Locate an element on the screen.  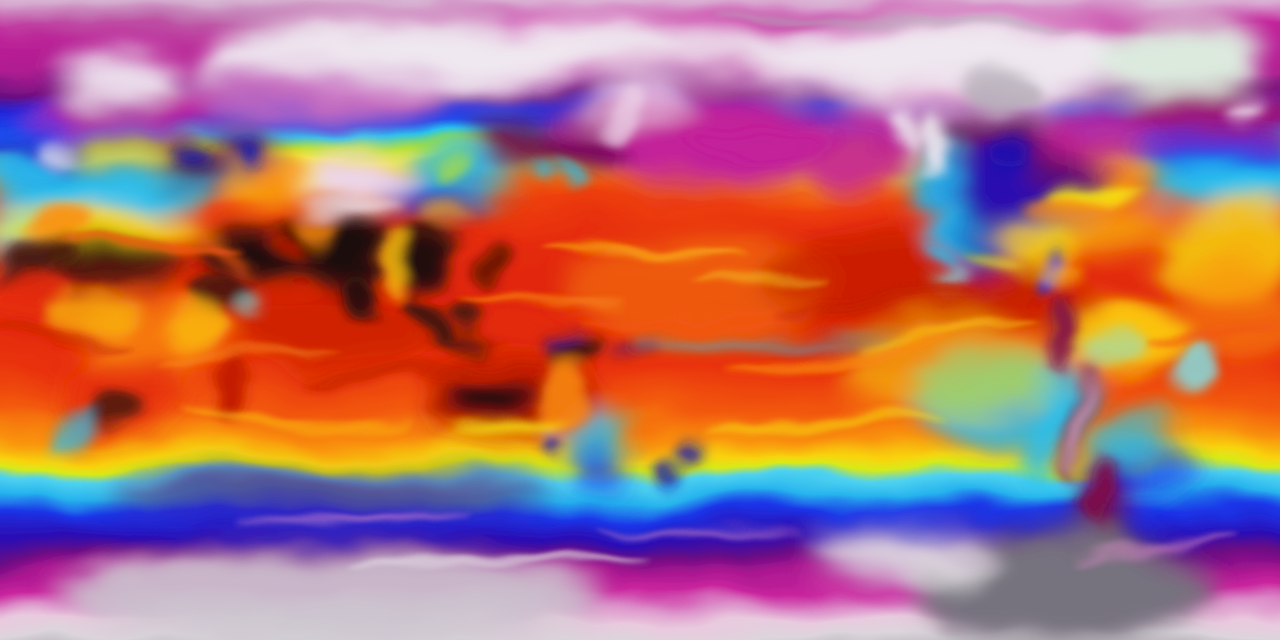
japan-cyan is located at coordinates (568, 180).